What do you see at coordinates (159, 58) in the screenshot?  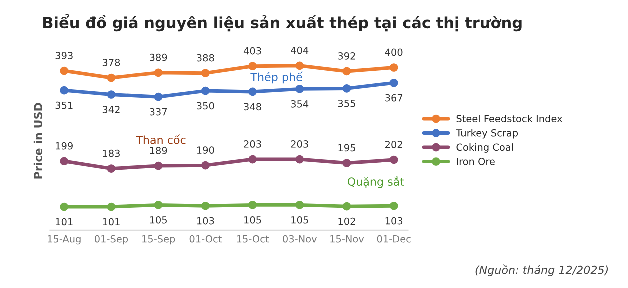 I see `data-label: 389` at bounding box center [159, 58].